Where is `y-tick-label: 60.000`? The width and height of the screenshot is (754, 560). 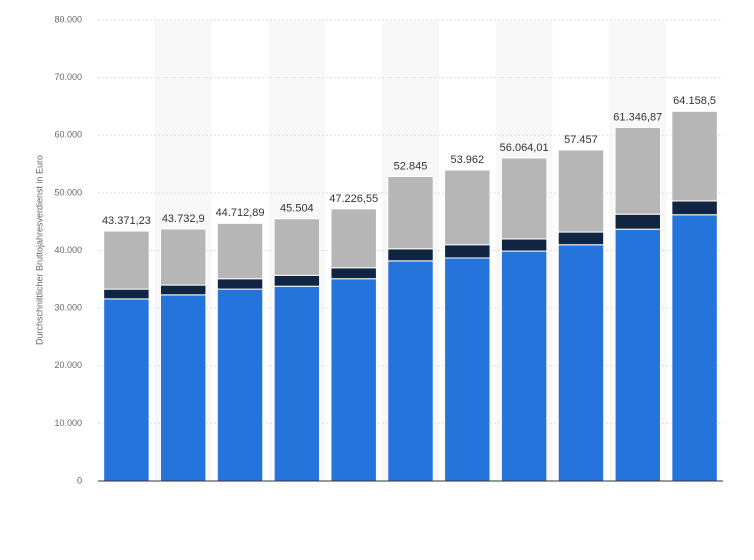 y-tick-label: 60.000 is located at coordinates (68, 135).